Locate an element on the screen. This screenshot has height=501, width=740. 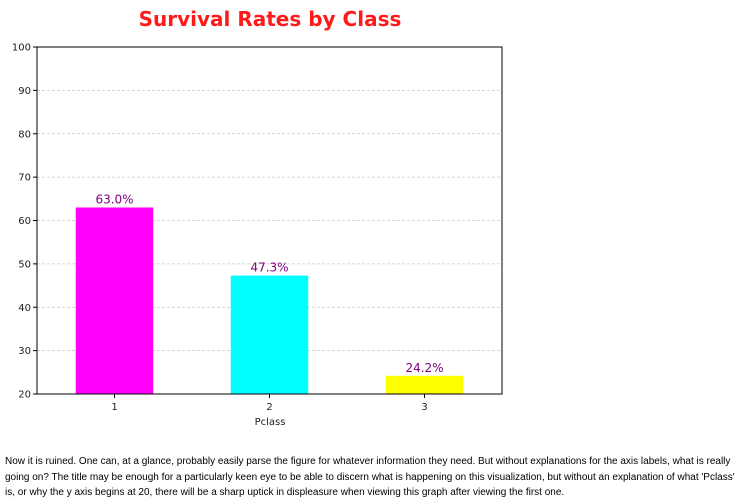
y-tick-label: 100 is located at coordinates (21, 48).